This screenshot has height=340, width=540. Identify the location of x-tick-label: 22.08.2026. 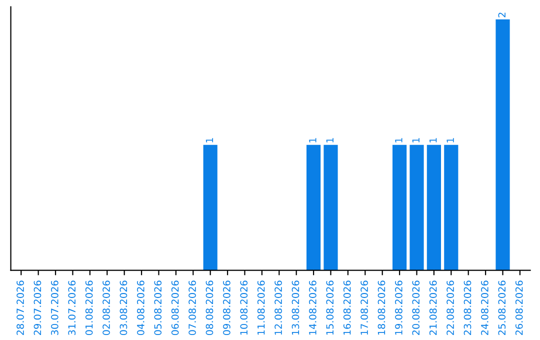
(450, 307).